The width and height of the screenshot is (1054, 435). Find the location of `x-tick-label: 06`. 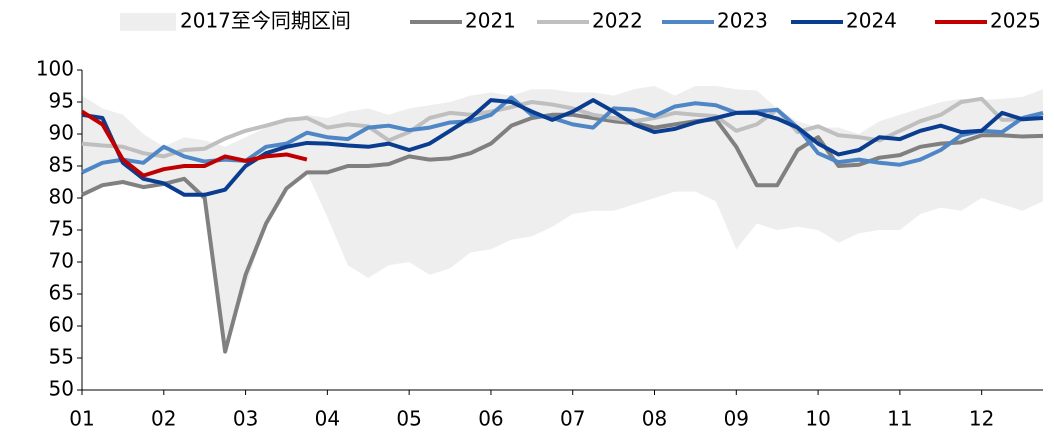

x-tick-label: 06 is located at coordinates (490, 419).